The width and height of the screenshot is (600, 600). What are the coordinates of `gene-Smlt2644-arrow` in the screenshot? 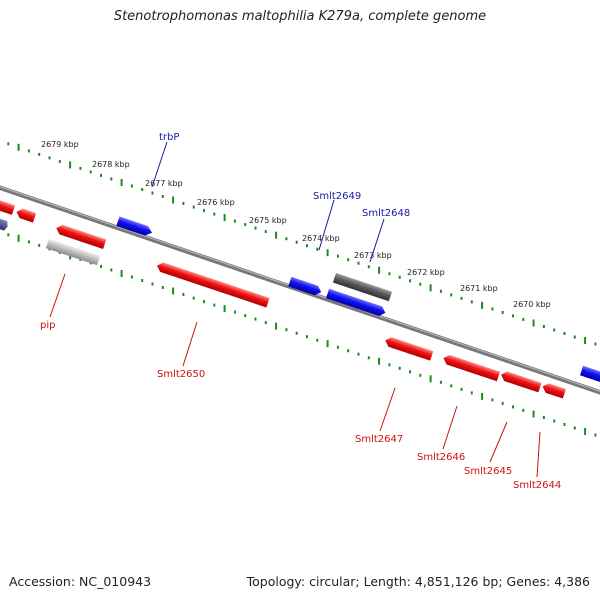 It's located at (553, 390).